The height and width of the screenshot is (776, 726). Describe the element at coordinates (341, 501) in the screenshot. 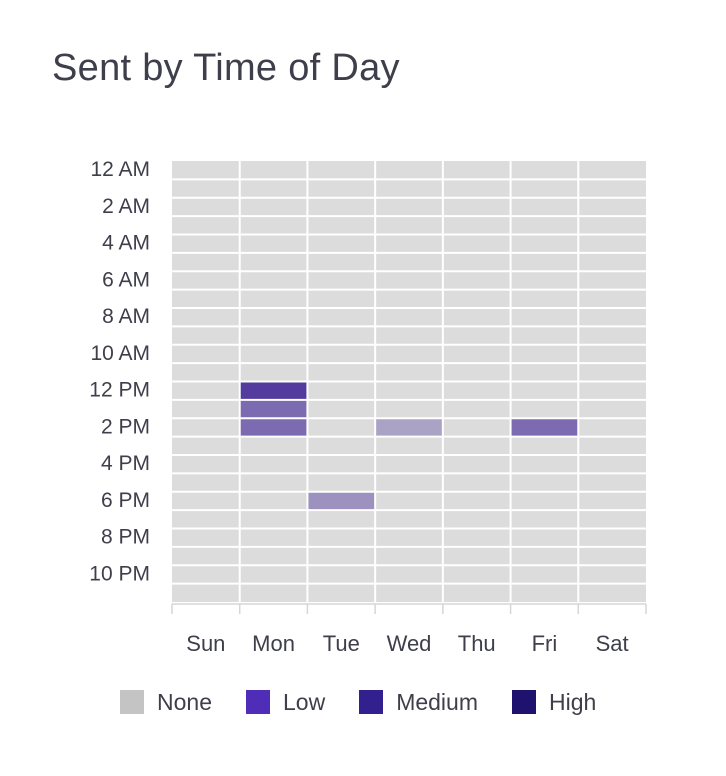

I see `heatmap-cell-tue-6pm` at that location.